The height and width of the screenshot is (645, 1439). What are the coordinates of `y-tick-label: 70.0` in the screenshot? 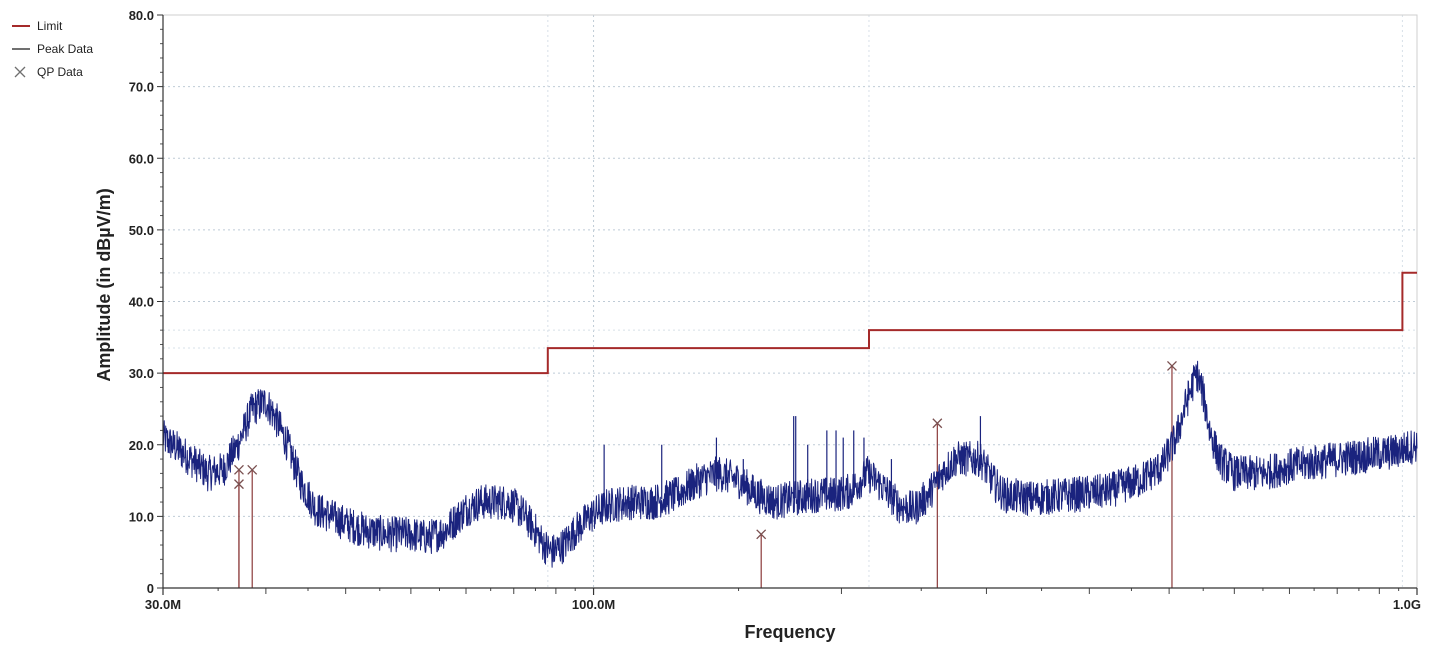 It's located at (141, 87).